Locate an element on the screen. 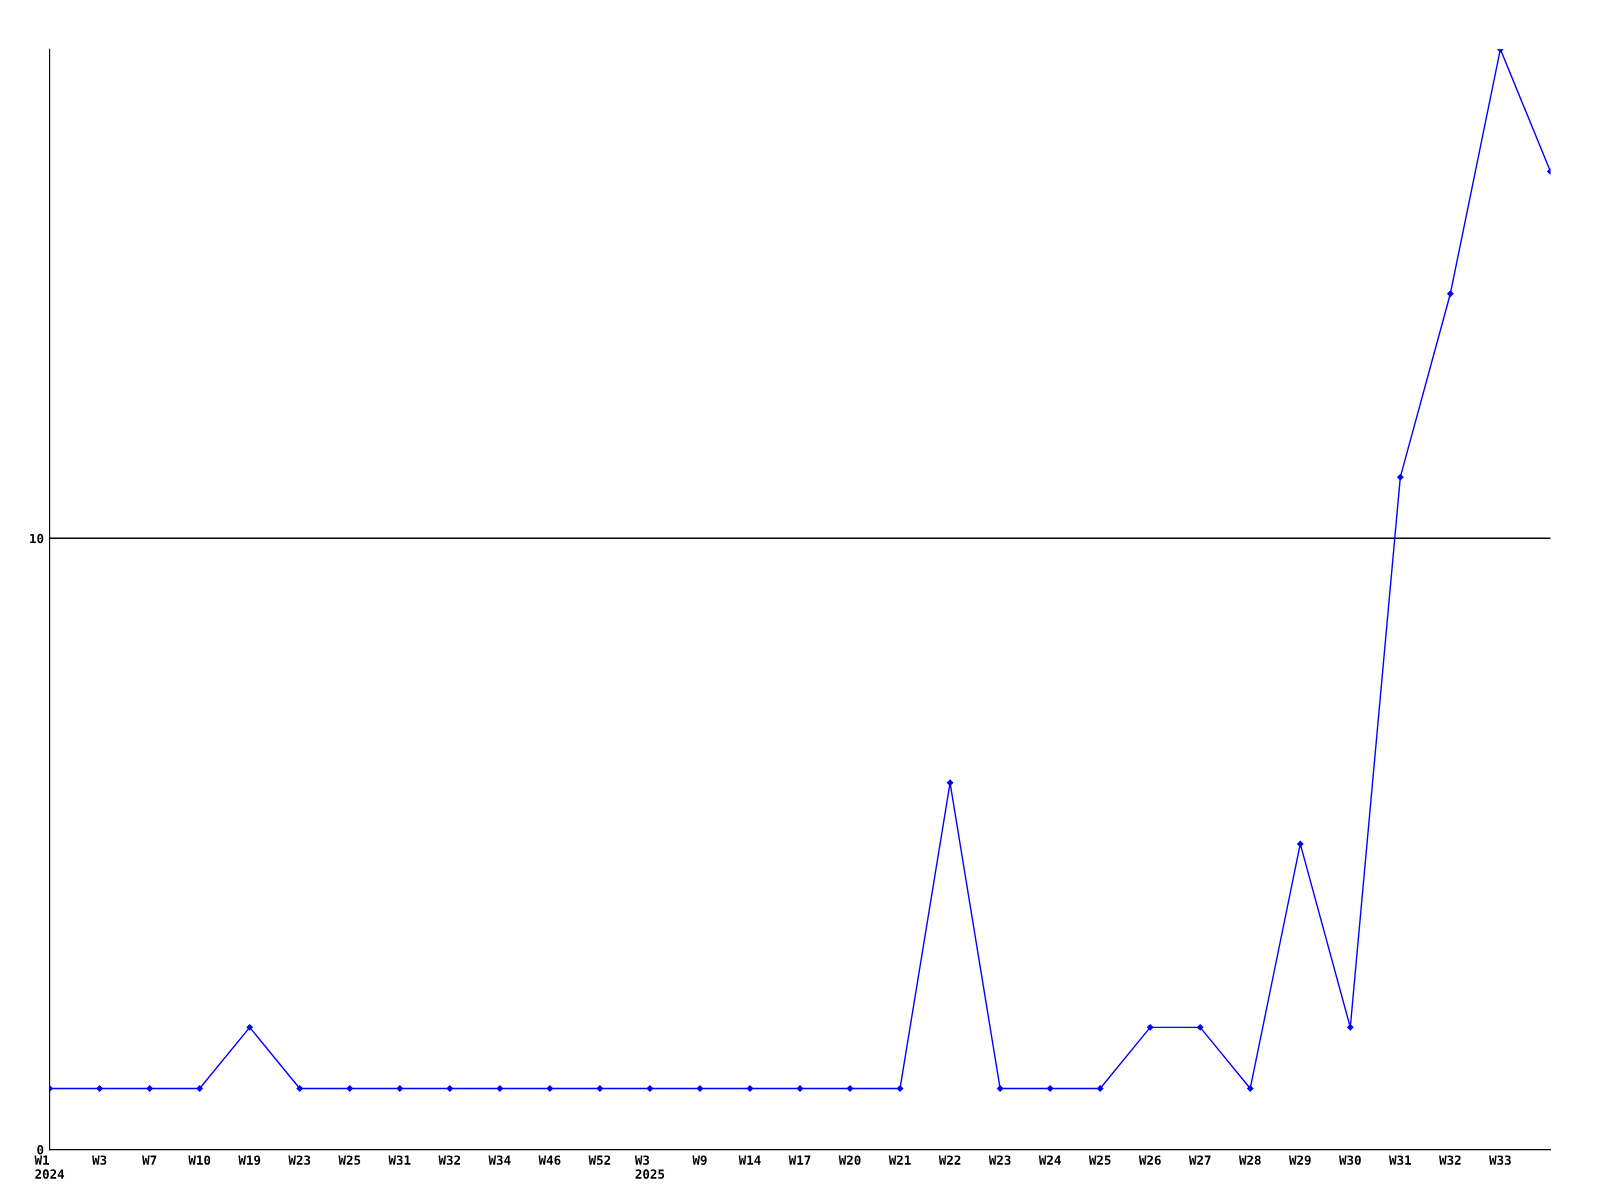 The image size is (1600, 1200). x-tick-label: W26 is located at coordinates (1149, 1160).